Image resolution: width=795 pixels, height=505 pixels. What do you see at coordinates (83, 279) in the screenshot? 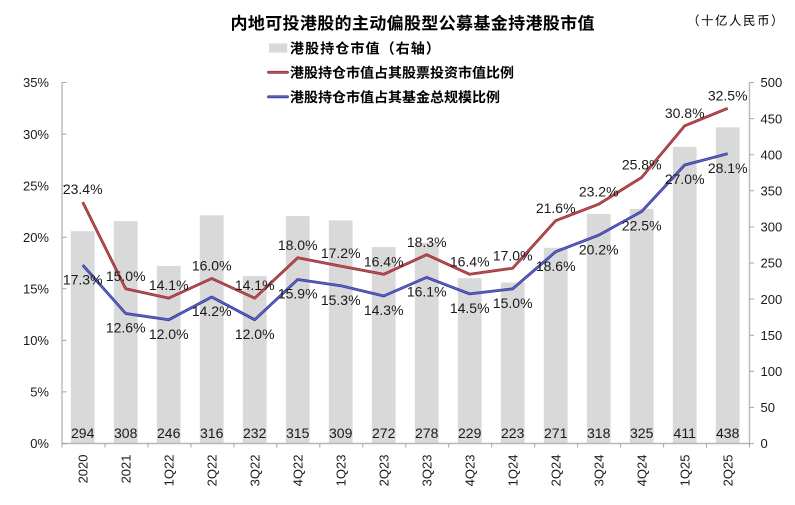
I see `svg-text: 17.3%` at bounding box center [83, 279].